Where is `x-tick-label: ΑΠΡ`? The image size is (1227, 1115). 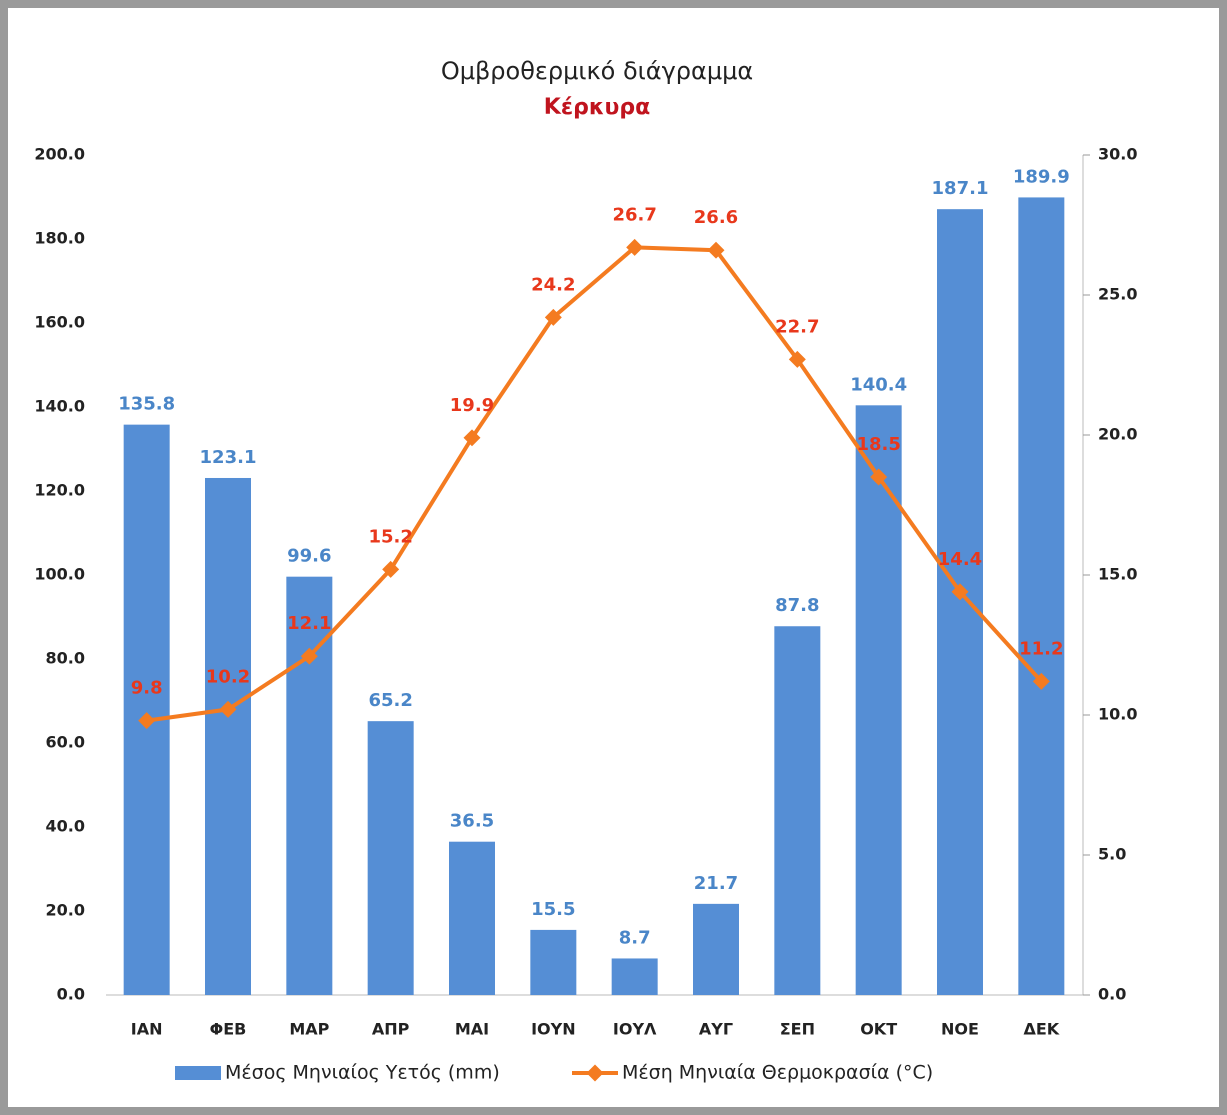 x-tick-label: ΑΠΡ is located at coordinates (391, 1029).